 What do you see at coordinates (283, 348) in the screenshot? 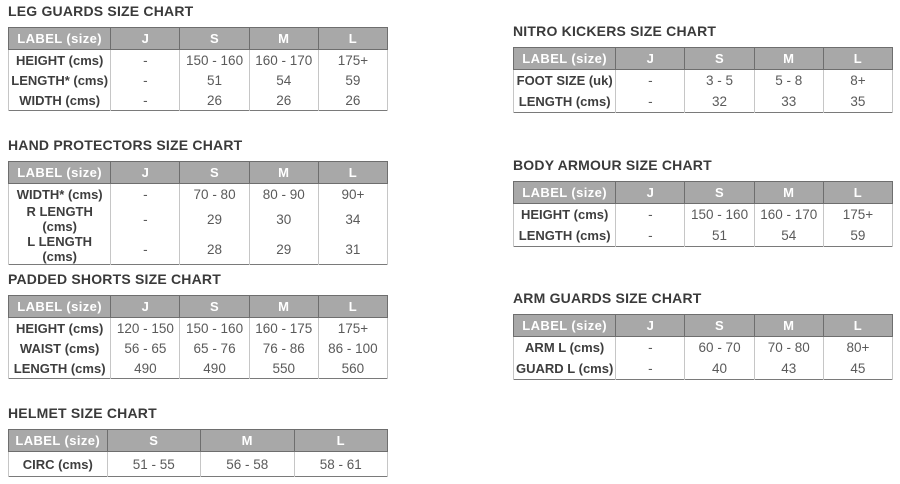
I see `size-value-cell: 76 - 86` at bounding box center [283, 348].